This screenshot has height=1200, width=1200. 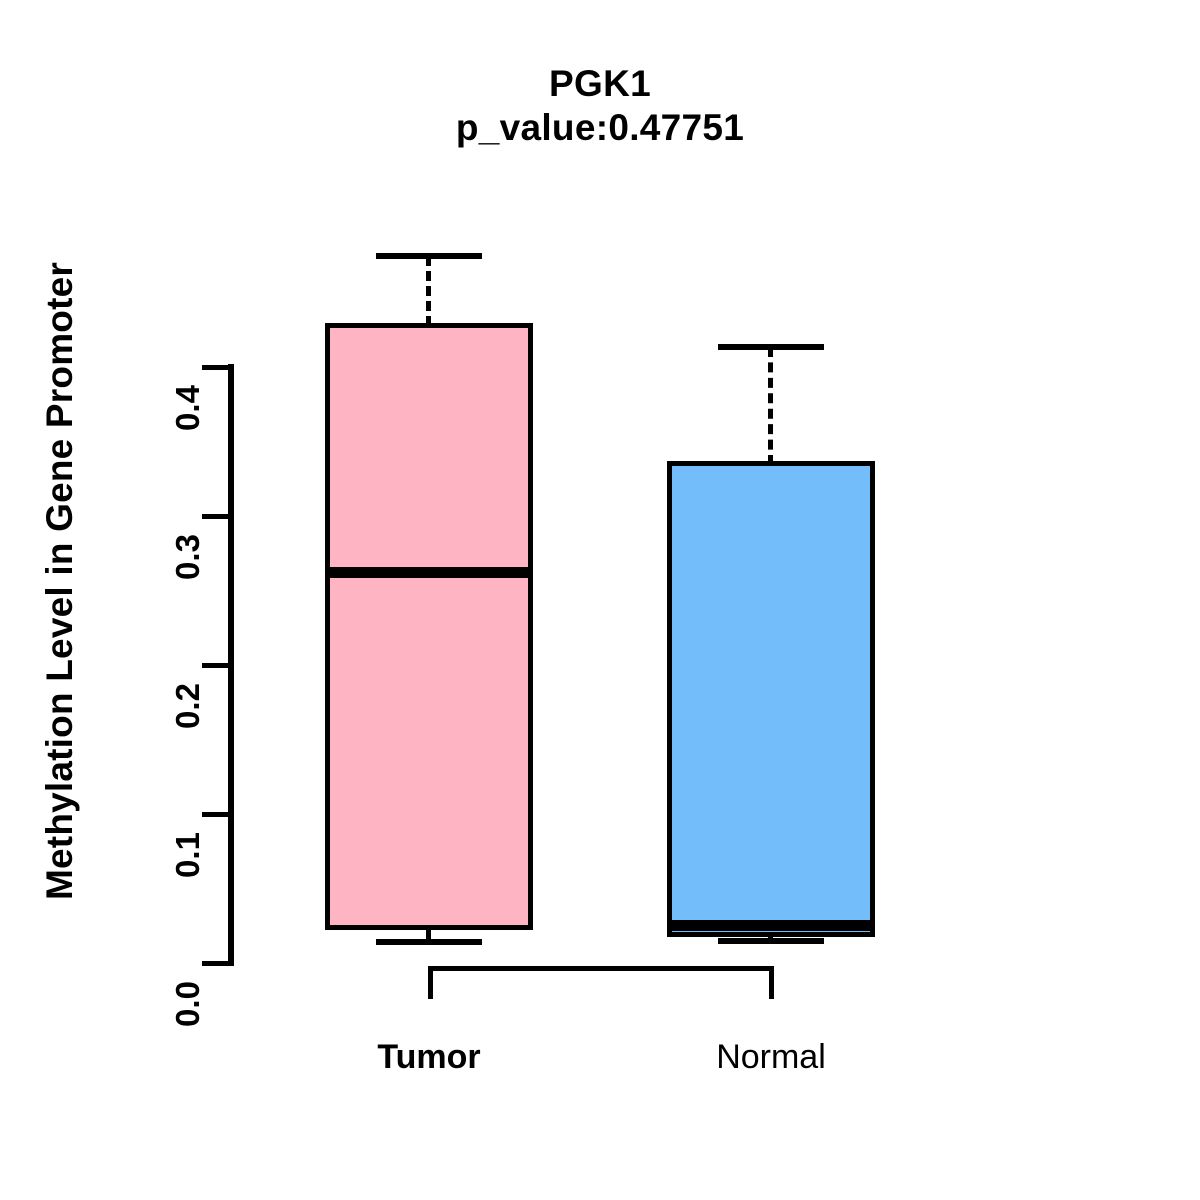 I want to click on y-axis-title: Methylation Level in Gene Promoter, so click(x=59, y=581).